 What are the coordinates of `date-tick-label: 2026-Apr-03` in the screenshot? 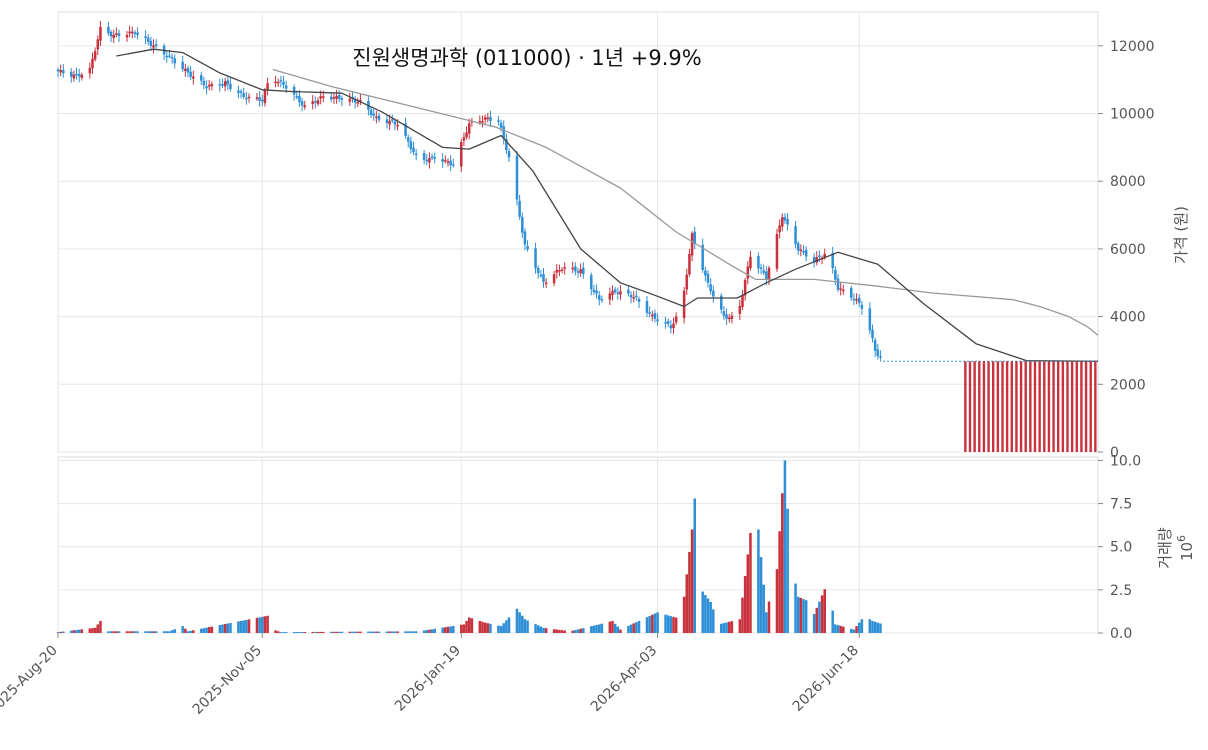 It's located at (624, 679).